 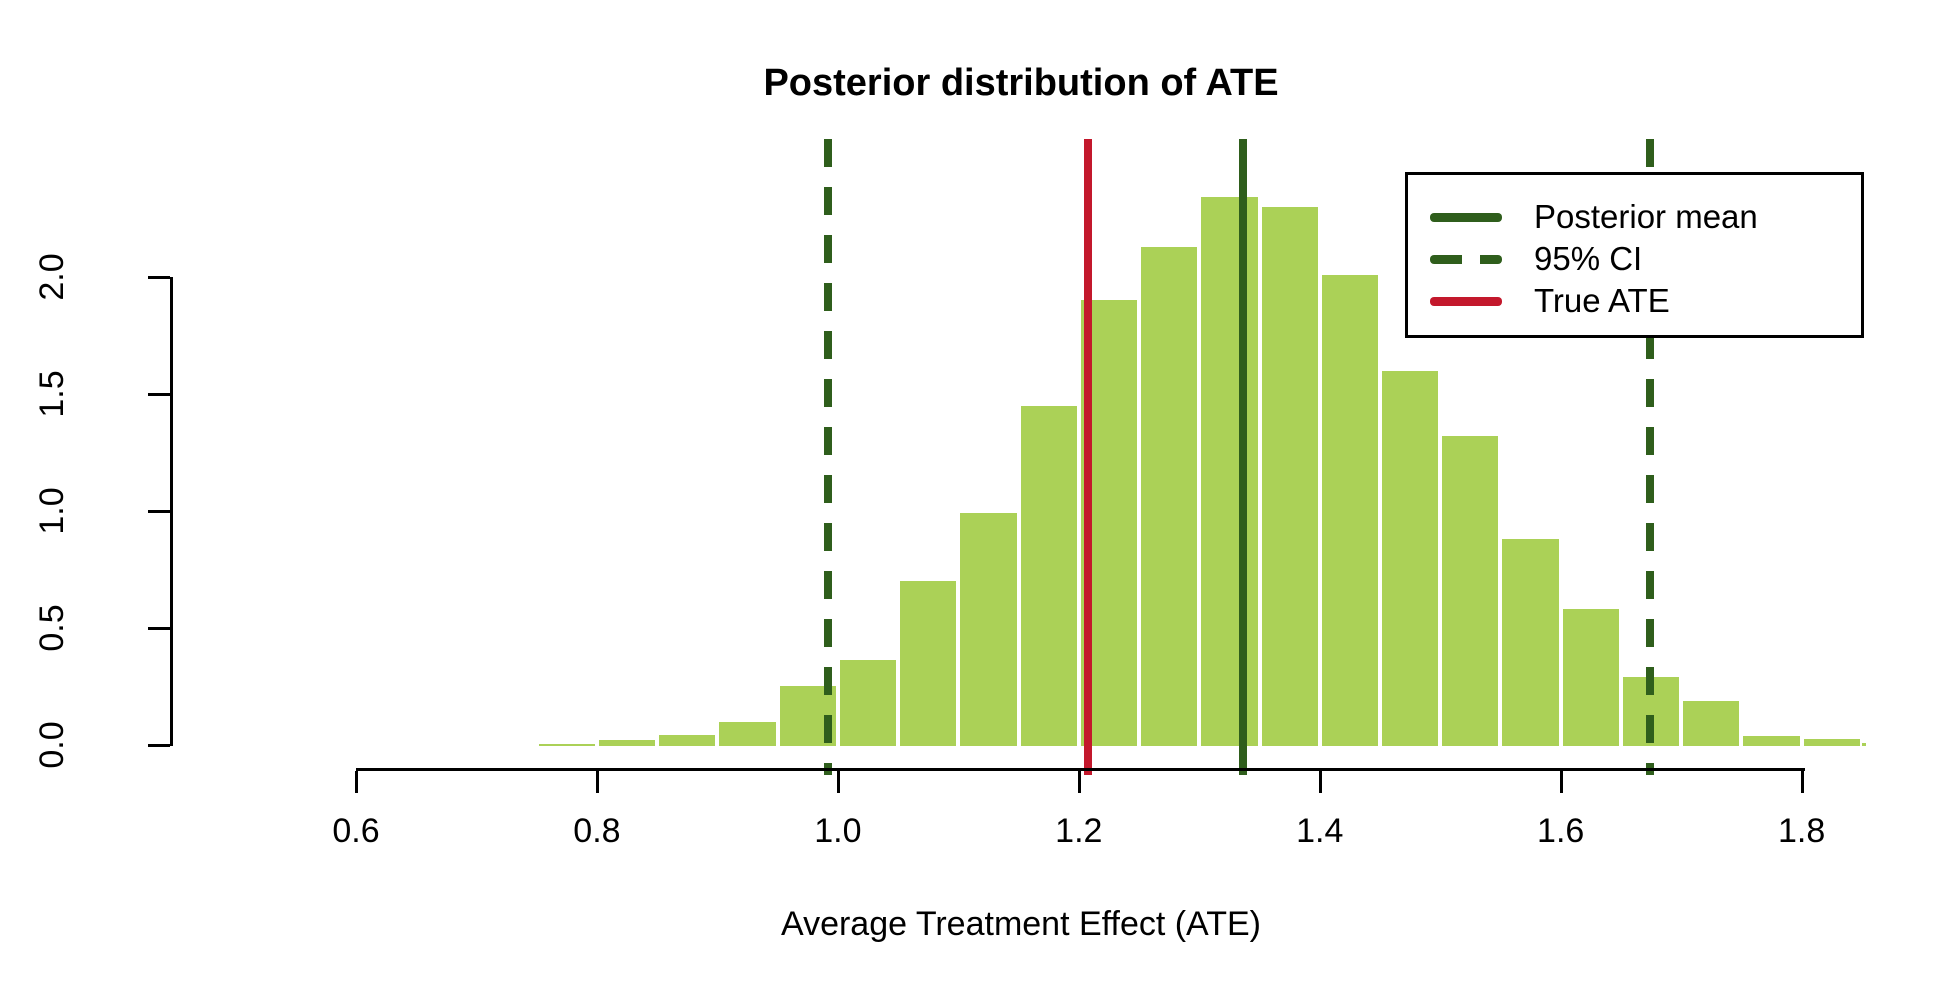 What do you see at coordinates (838, 831) in the screenshot?
I see `x-tick-label: 1.0` at bounding box center [838, 831].